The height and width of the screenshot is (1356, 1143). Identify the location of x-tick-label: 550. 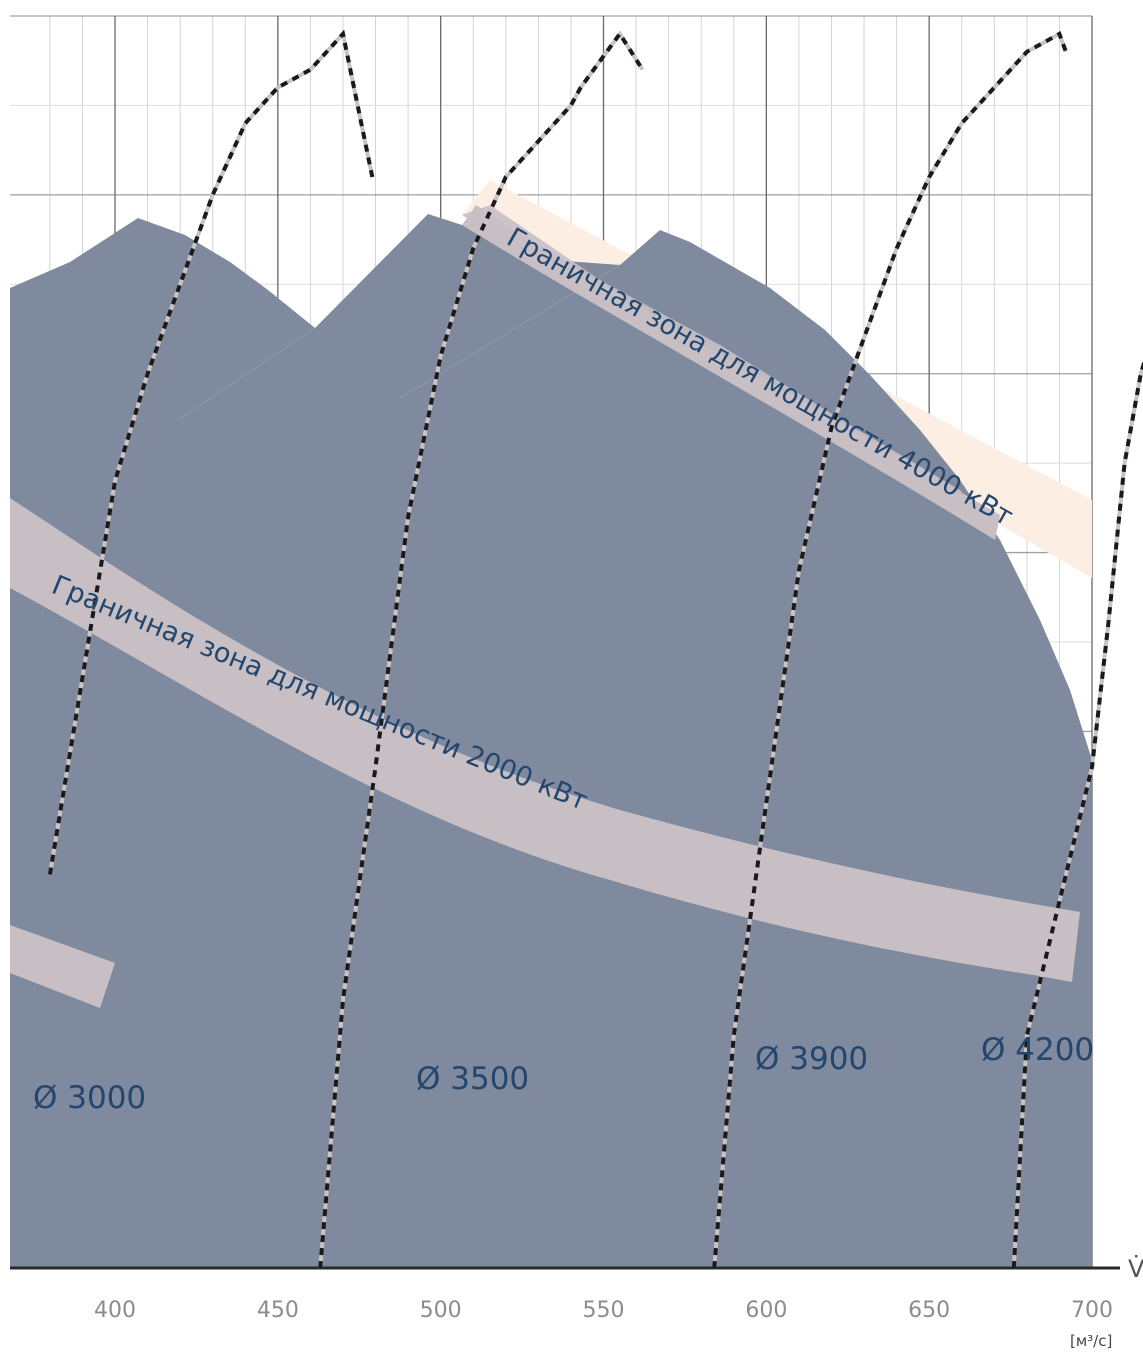
(604, 1310).